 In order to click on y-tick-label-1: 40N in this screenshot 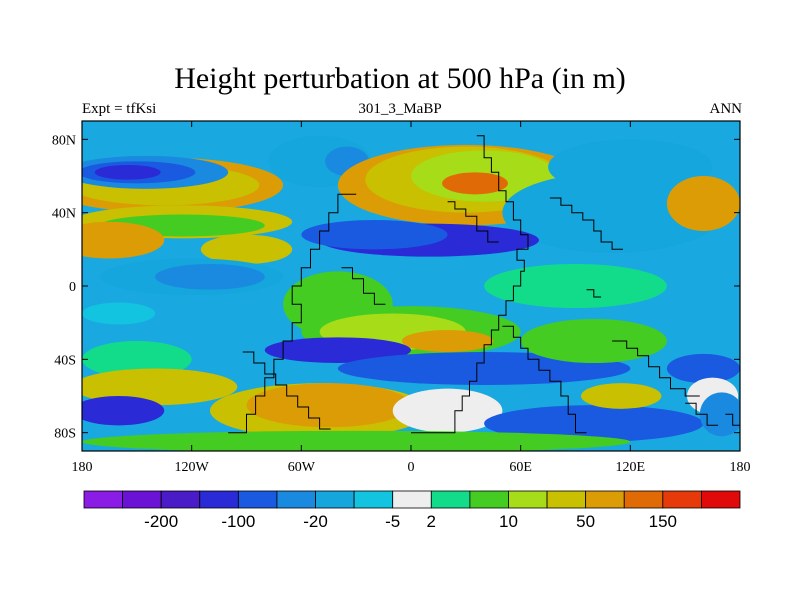, I will do `click(64, 214)`.